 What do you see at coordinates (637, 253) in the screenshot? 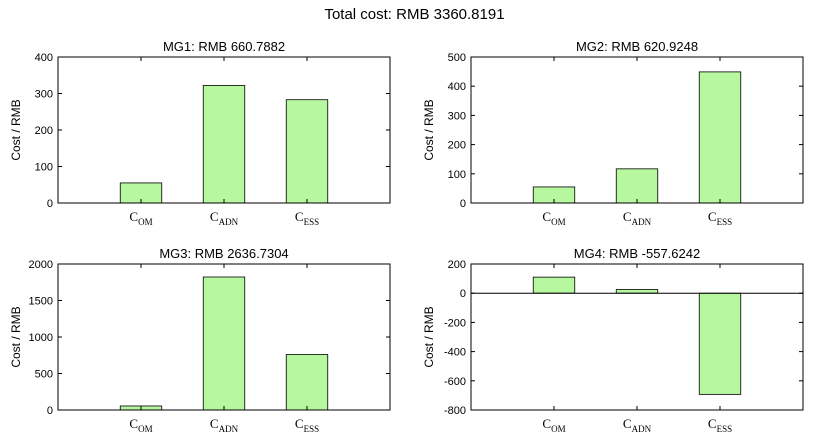
I see `subplot-title: MG4: RMB -557.6242` at bounding box center [637, 253].